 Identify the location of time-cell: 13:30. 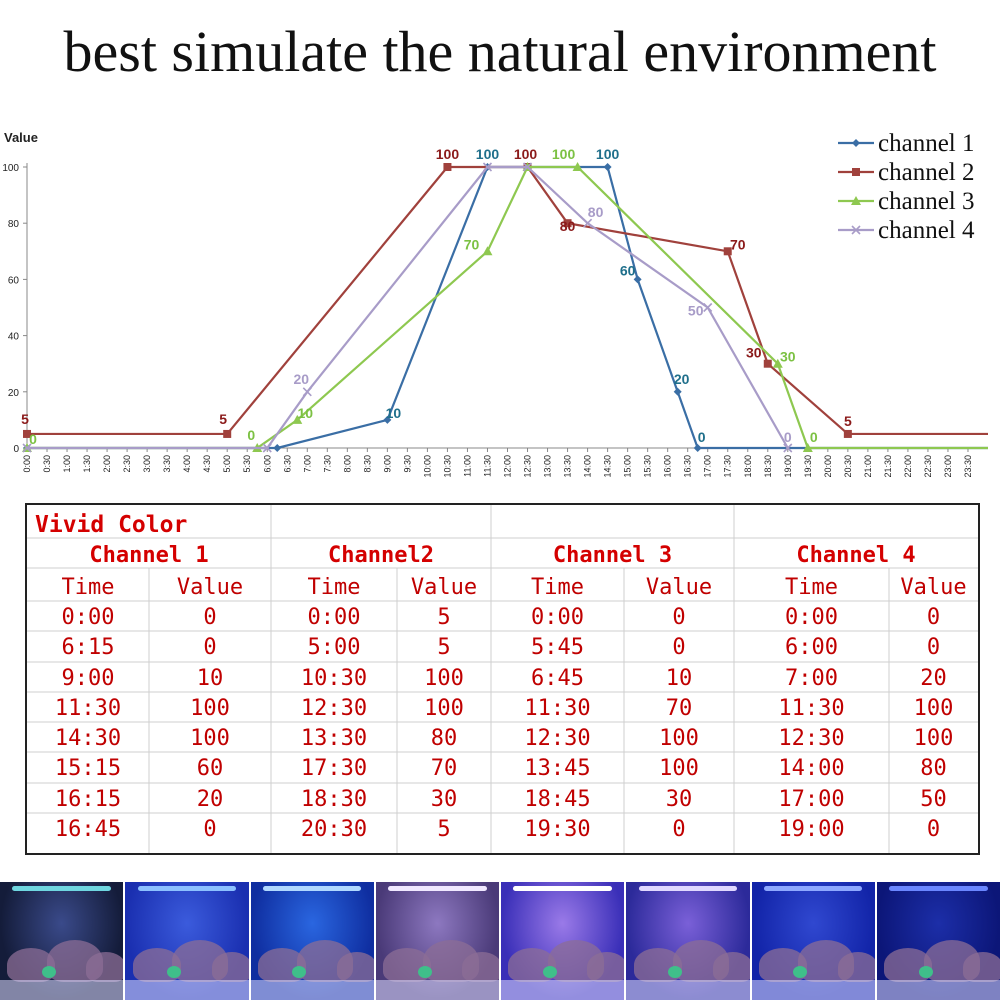
(334, 738).